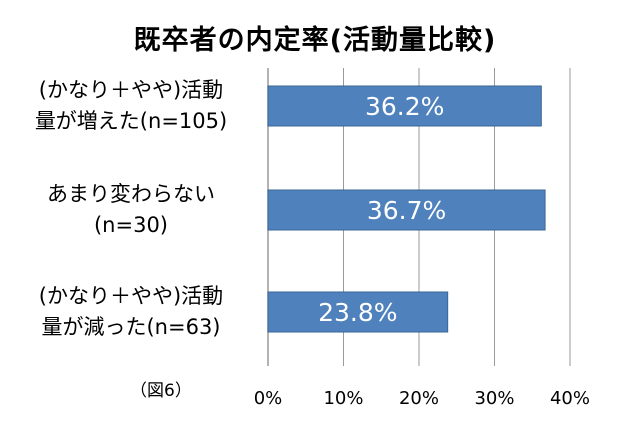  I want to click on bar-value-label: 36.2%, so click(404, 106).